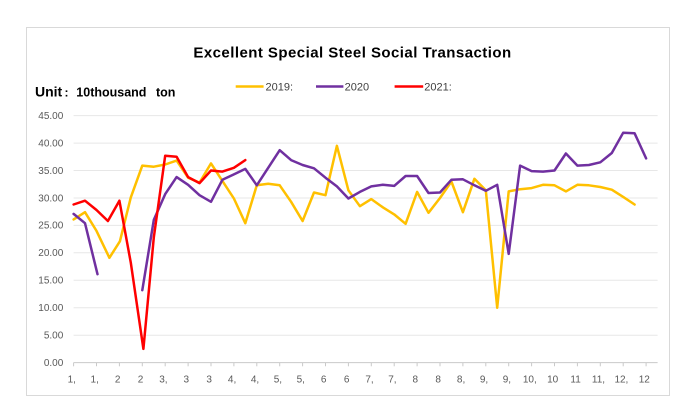 Image resolution: width=700 pixels, height=418 pixels. I want to click on svg-text: Unit, so click(49, 92).